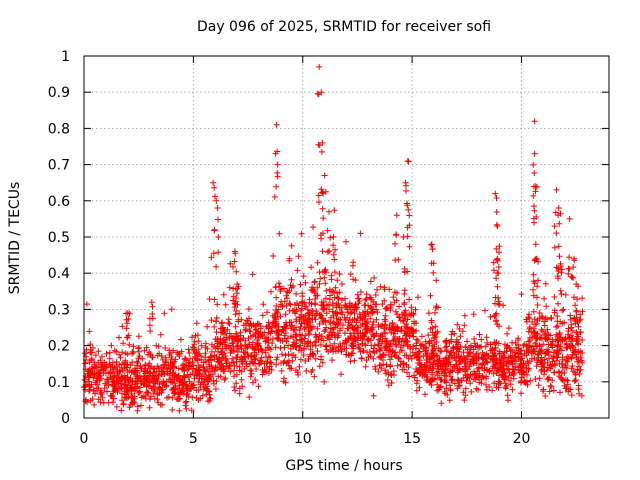 Image resolution: width=640 pixels, height=480 pixels. I want to click on y-tick-label: 0.8, so click(59, 129).